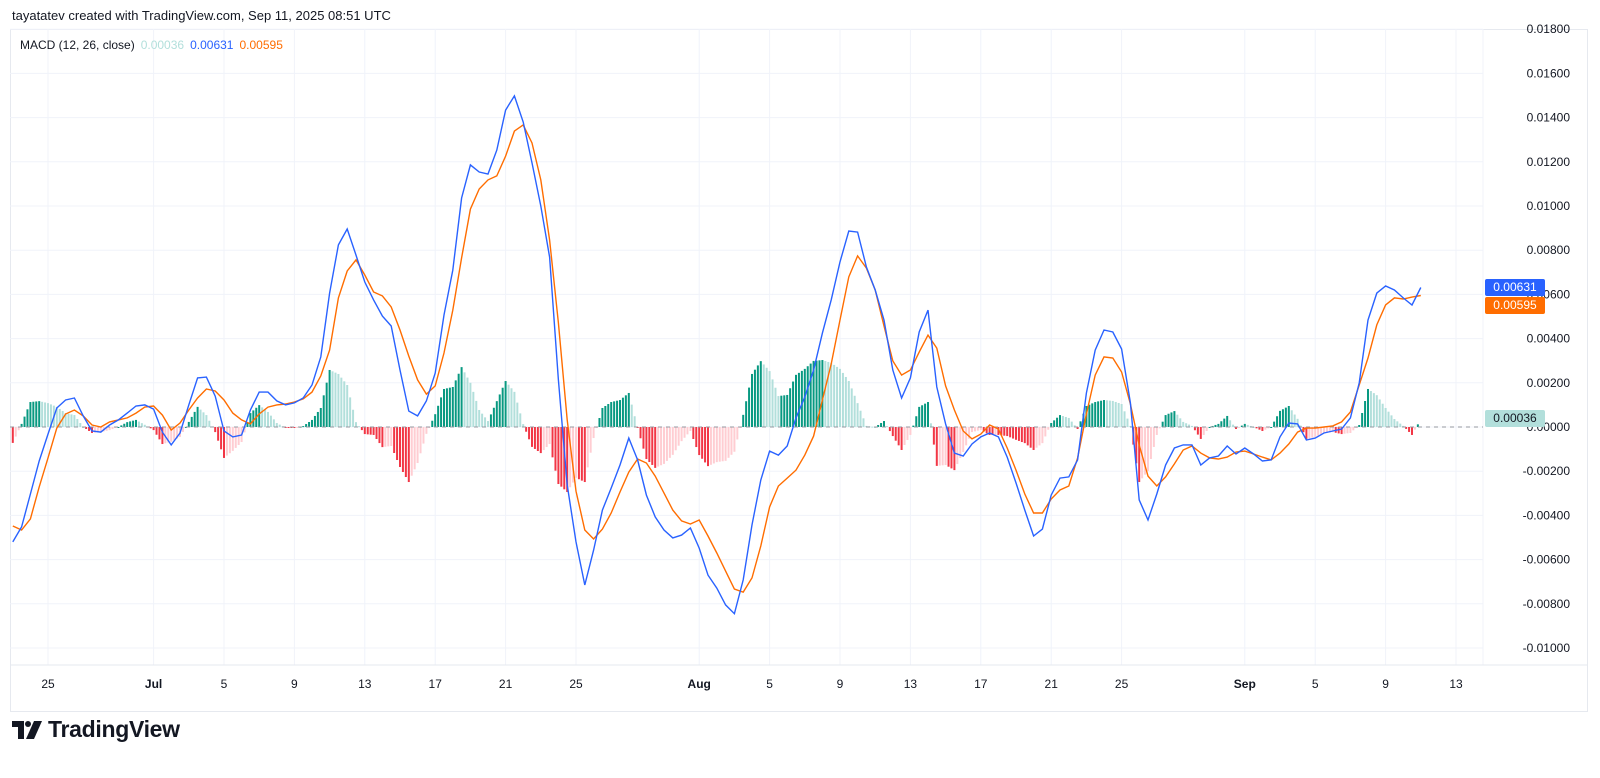 The width and height of the screenshot is (1600, 778). I want to click on histogram-price-badge: 0.00036, so click(1515, 419).